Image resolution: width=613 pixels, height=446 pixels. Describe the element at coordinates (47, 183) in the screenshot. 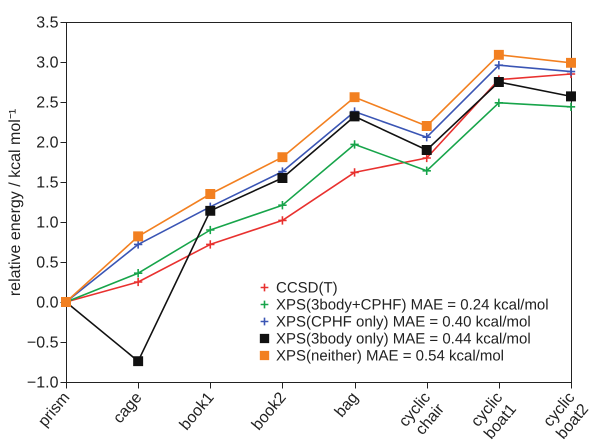

I see `y-tick-label: 1.5` at that location.